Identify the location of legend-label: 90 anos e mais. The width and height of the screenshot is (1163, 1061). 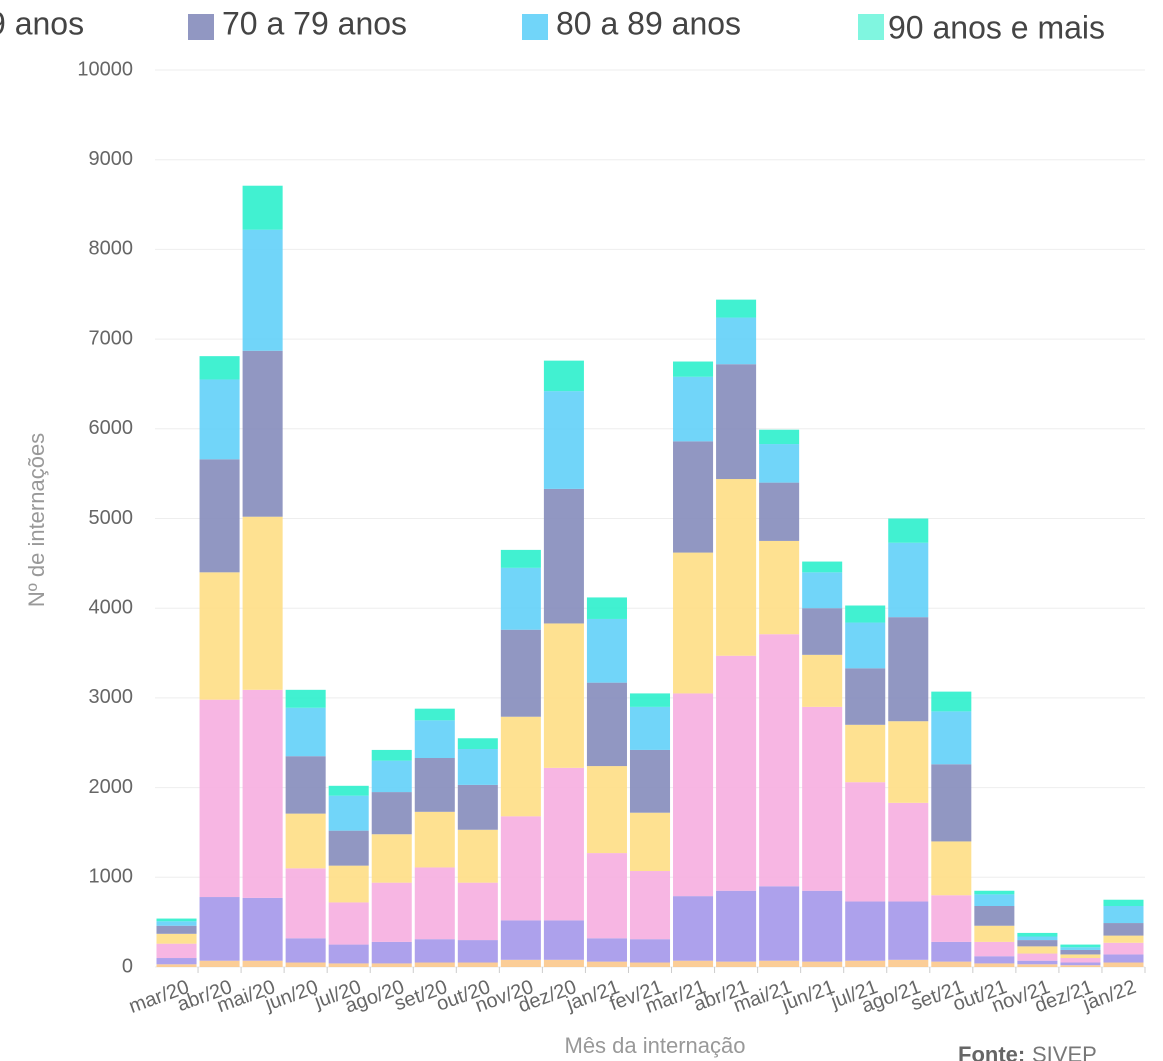
(996, 27).